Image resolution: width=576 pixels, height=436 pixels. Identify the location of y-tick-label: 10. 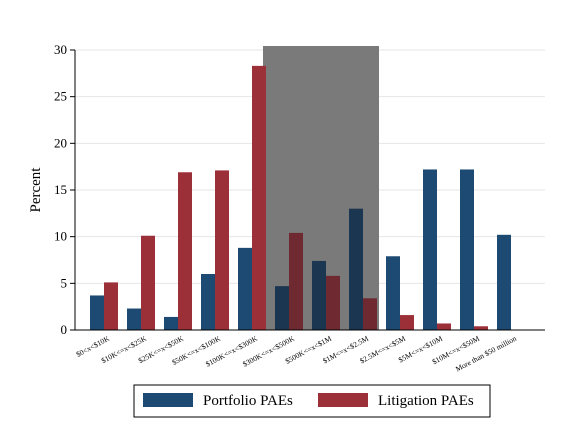
(60, 236).